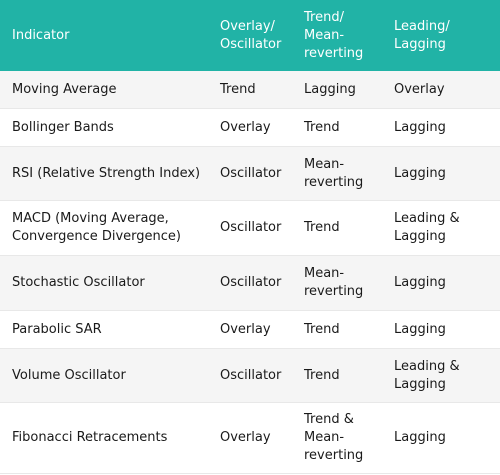 This screenshot has width=500, height=475. What do you see at coordinates (63, 127) in the screenshot?
I see `cell-indicator: Bollinger Bands` at bounding box center [63, 127].